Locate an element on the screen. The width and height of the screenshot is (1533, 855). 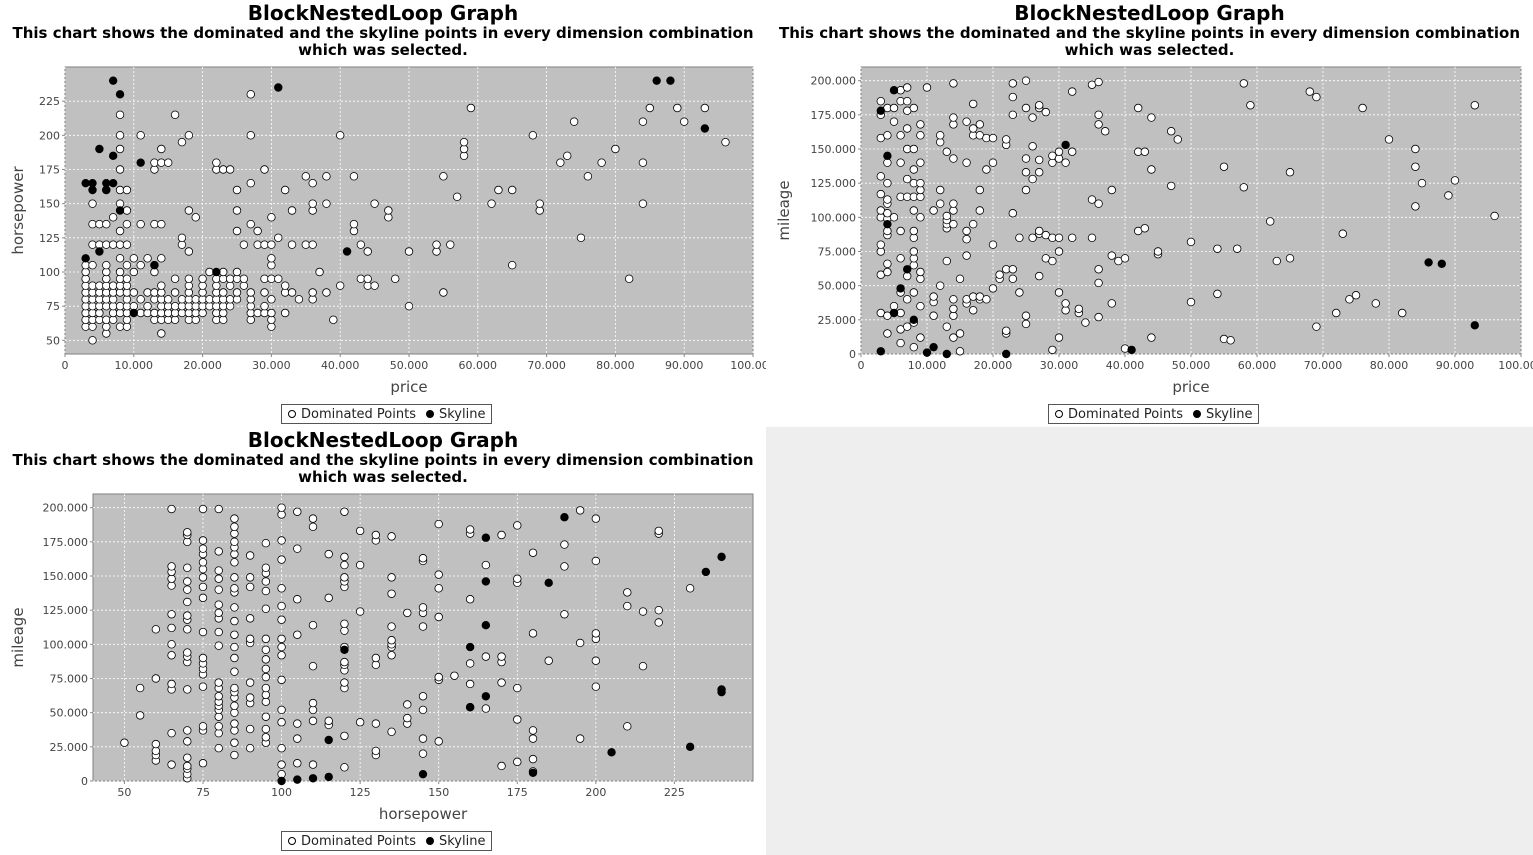
y-tick-label: 50.000 is located at coordinates (69, 713).